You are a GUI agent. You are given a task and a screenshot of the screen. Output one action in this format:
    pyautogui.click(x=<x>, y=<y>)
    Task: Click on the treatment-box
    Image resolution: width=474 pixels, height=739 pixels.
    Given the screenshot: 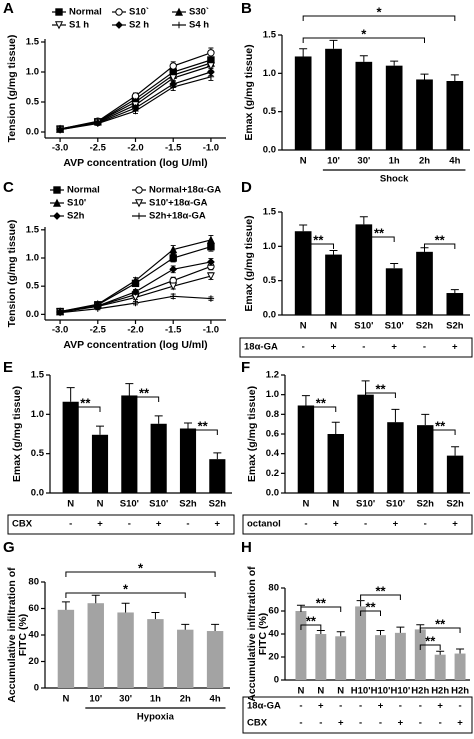 What is the action you would take?
    pyautogui.click(x=357, y=524)
    